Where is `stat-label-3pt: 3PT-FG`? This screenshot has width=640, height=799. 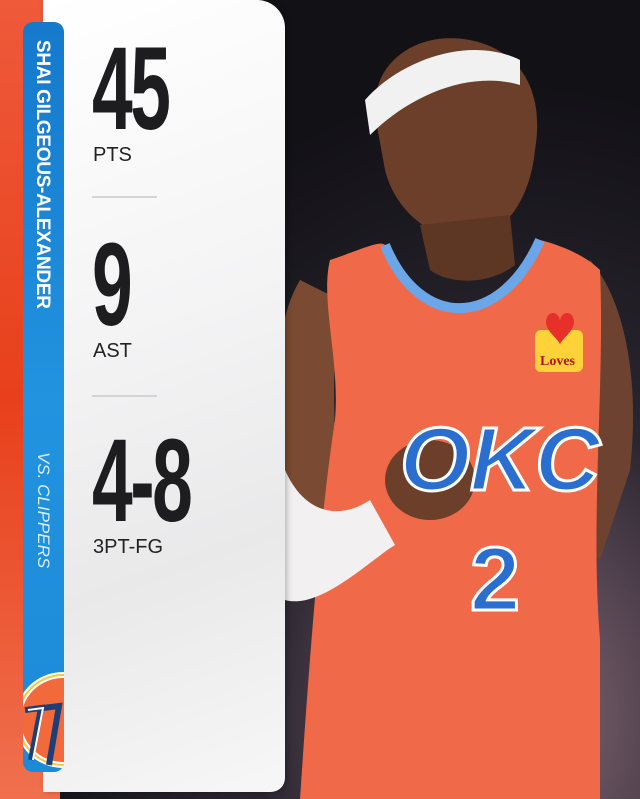
stat-label-3pt: 3PT-FG is located at coordinates (128, 547).